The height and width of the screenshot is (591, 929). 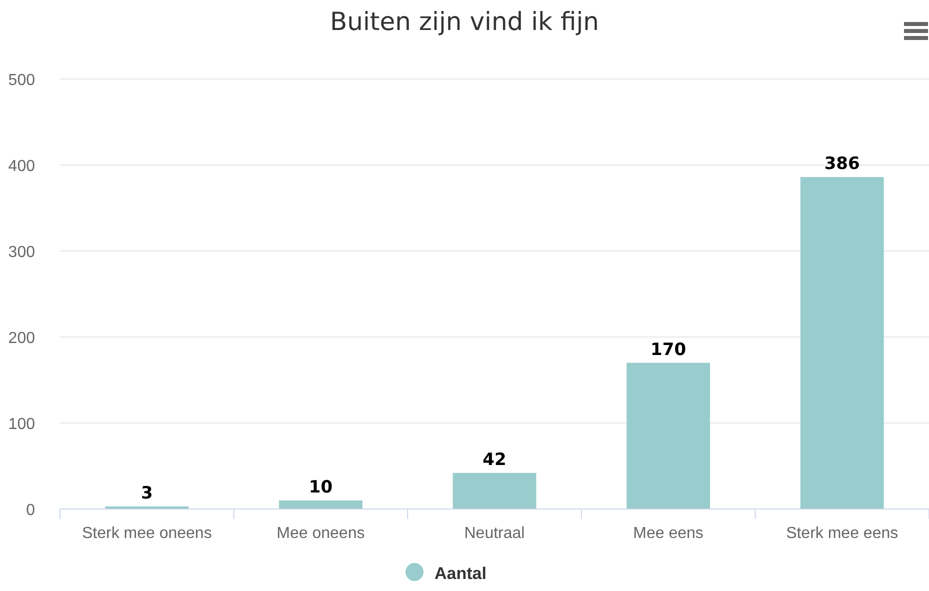 I want to click on x-tick-label: Sterk mee eens, so click(x=842, y=533).